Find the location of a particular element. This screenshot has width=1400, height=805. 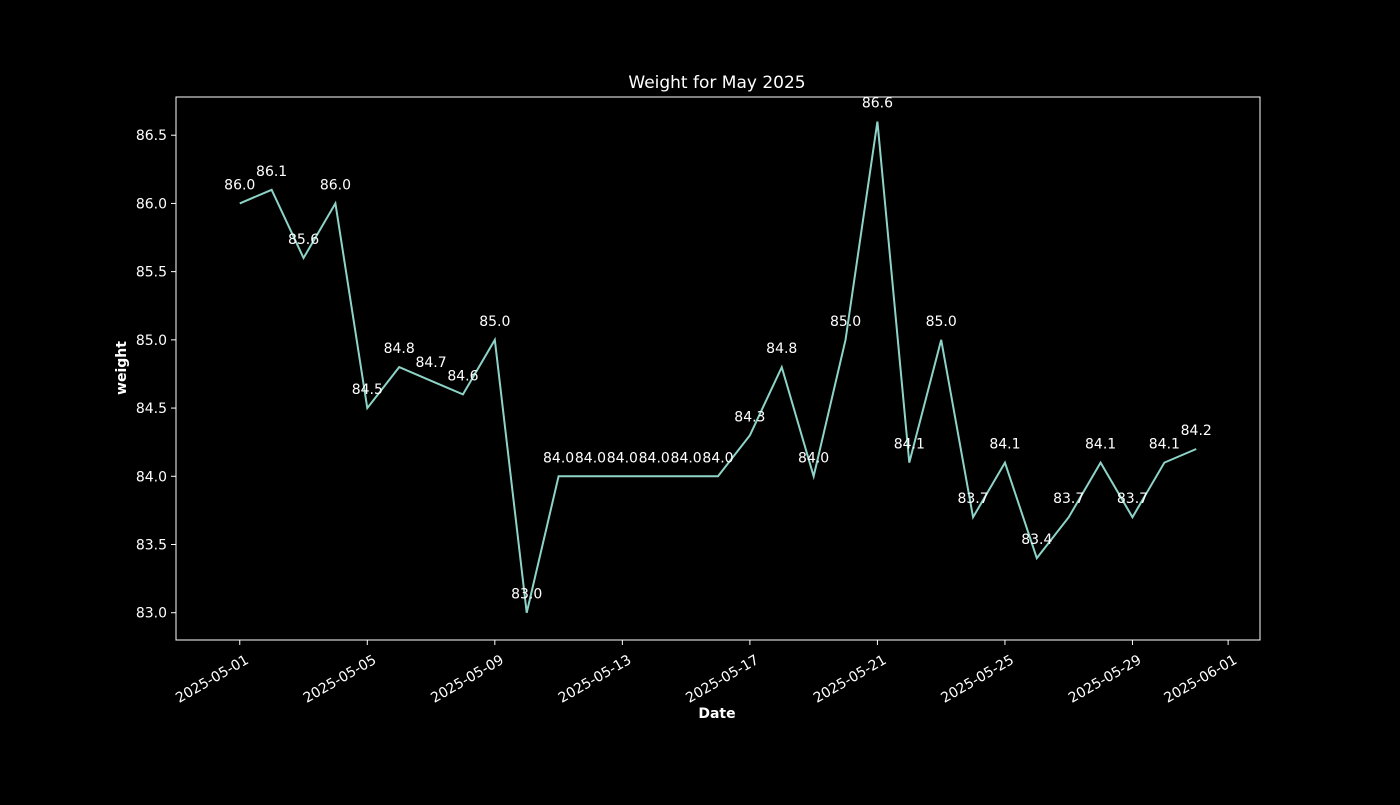

x-axis-title: Date is located at coordinates (716, 714).